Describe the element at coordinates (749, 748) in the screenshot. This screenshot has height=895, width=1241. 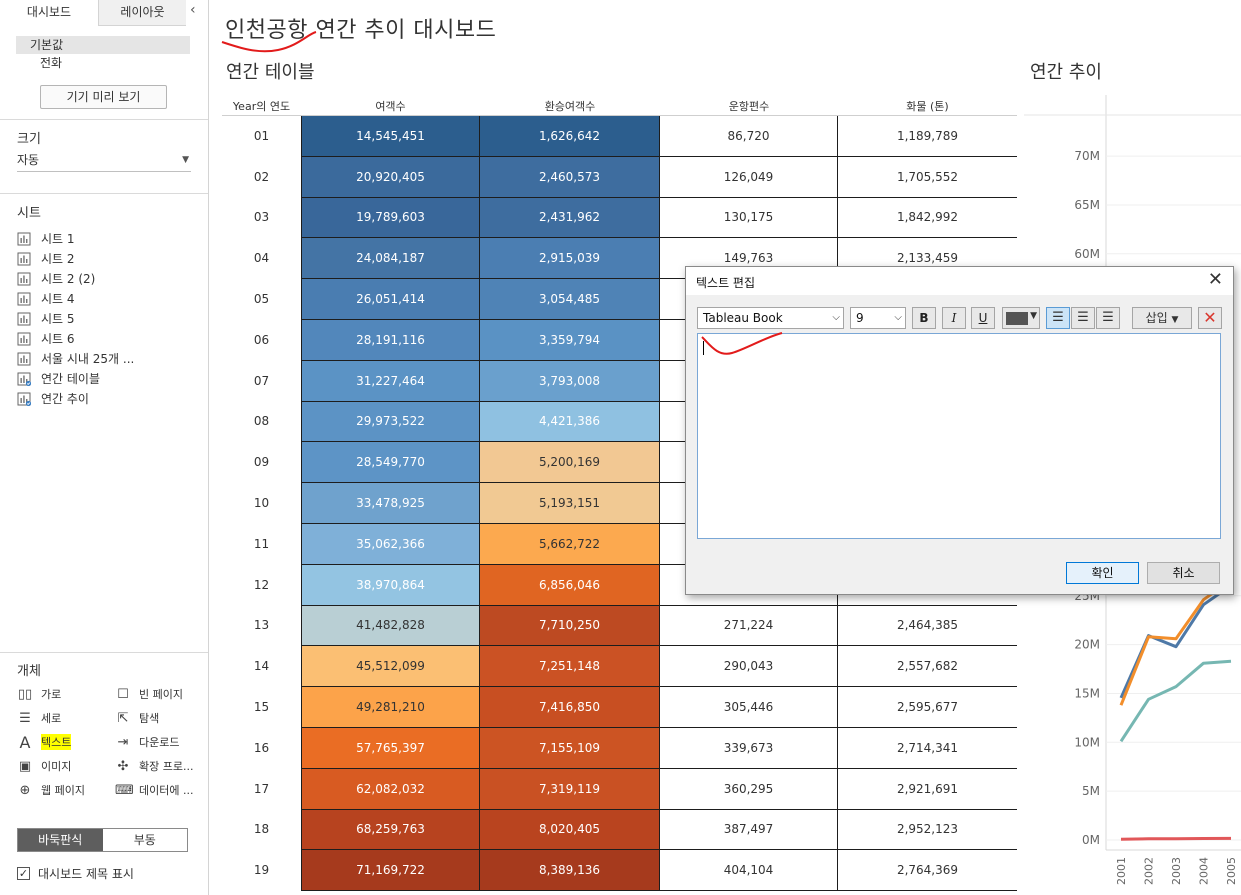
I see `cell-flights: 339,673` at that location.